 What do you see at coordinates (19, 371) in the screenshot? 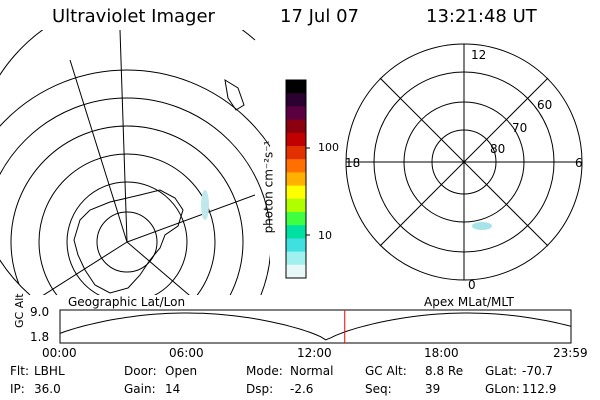
I see `status-key: Flt:` at bounding box center [19, 371].